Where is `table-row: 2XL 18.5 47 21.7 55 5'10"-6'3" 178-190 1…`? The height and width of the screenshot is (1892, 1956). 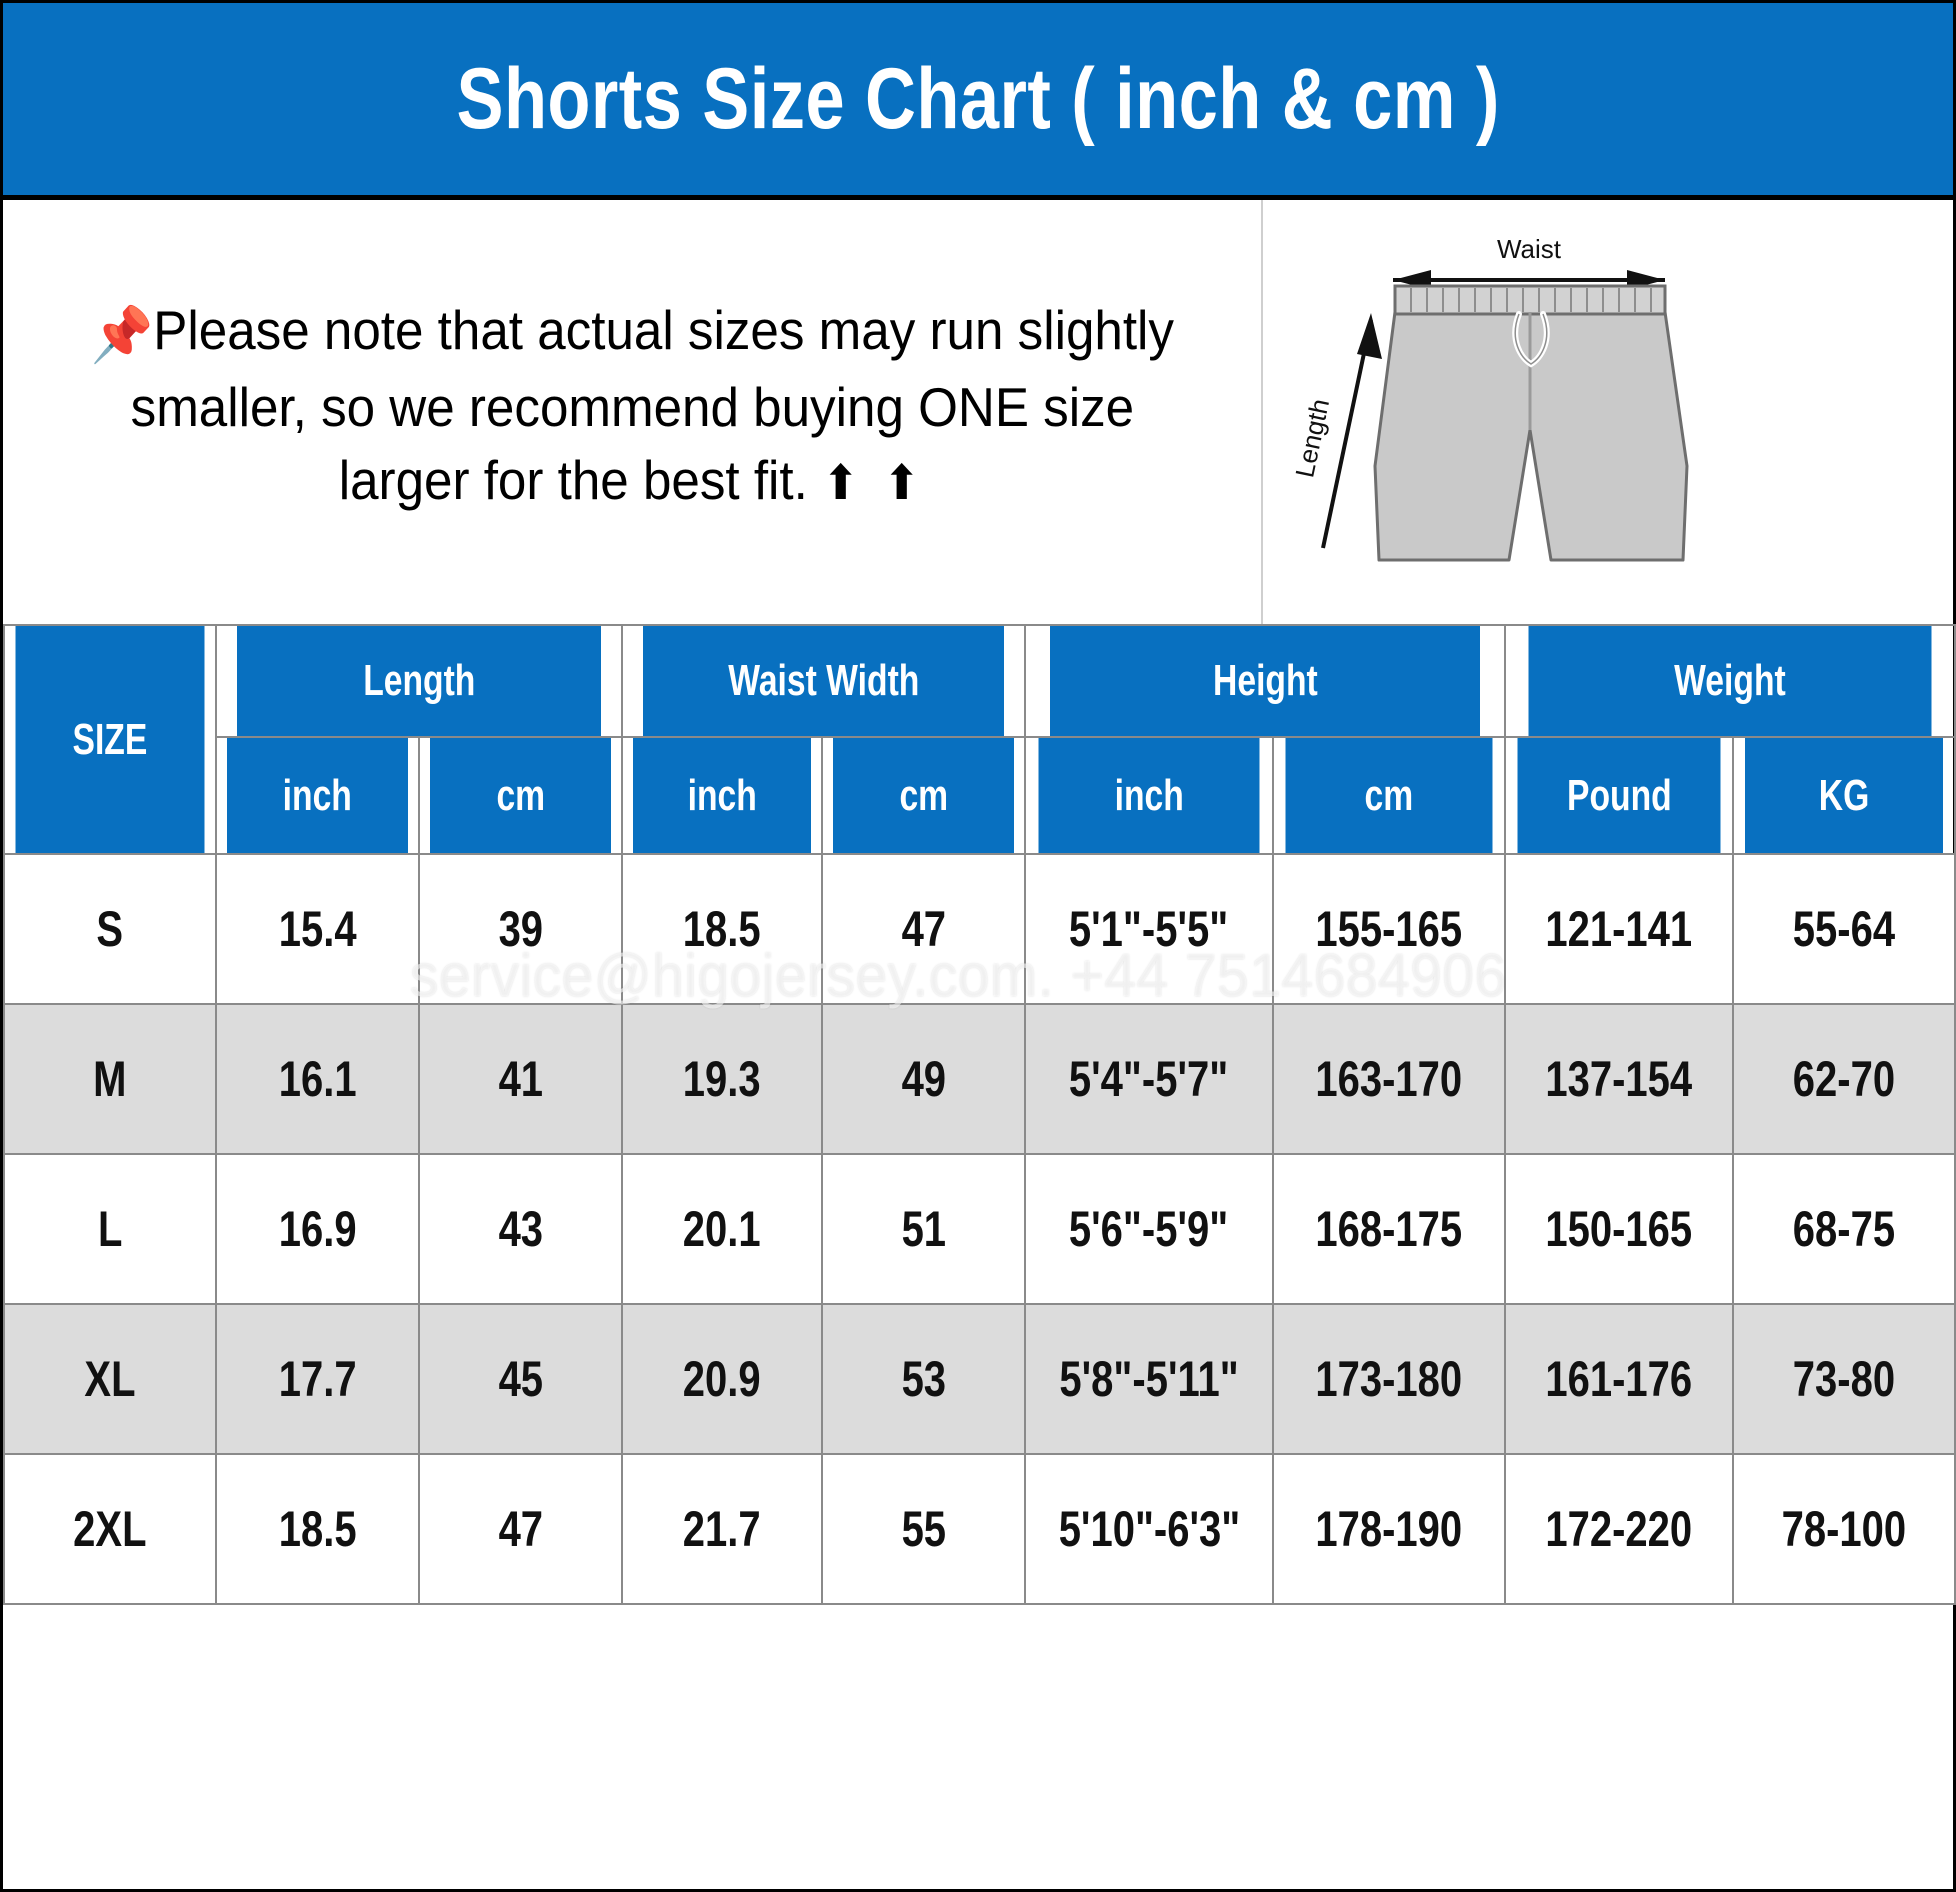
table-row: 2XL 18.5 47 21.7 55 5'10"-6'3" 178-190 1… is located at coordinates (979, 1529).